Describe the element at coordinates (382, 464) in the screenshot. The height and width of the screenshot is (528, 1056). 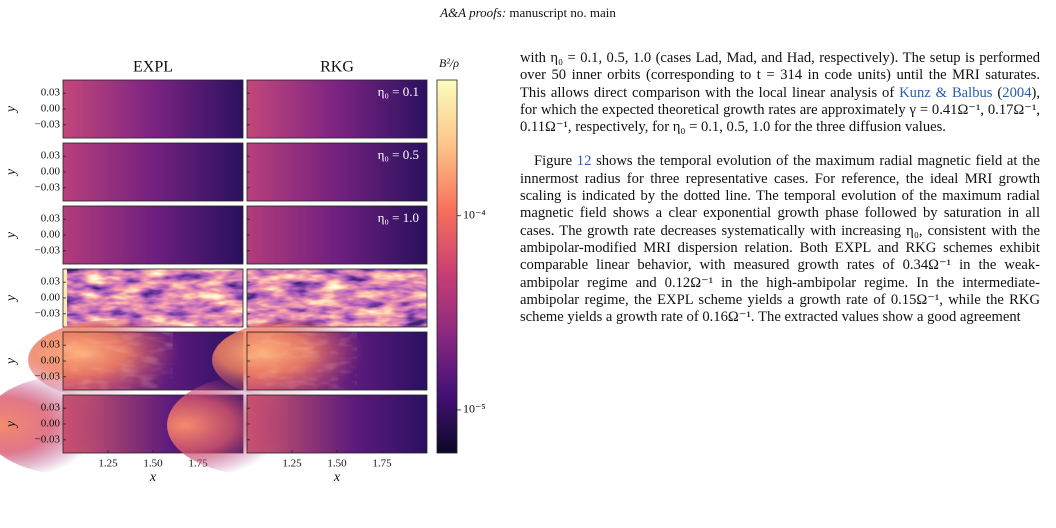
I see `x-tick-label: 1.75` at that location.